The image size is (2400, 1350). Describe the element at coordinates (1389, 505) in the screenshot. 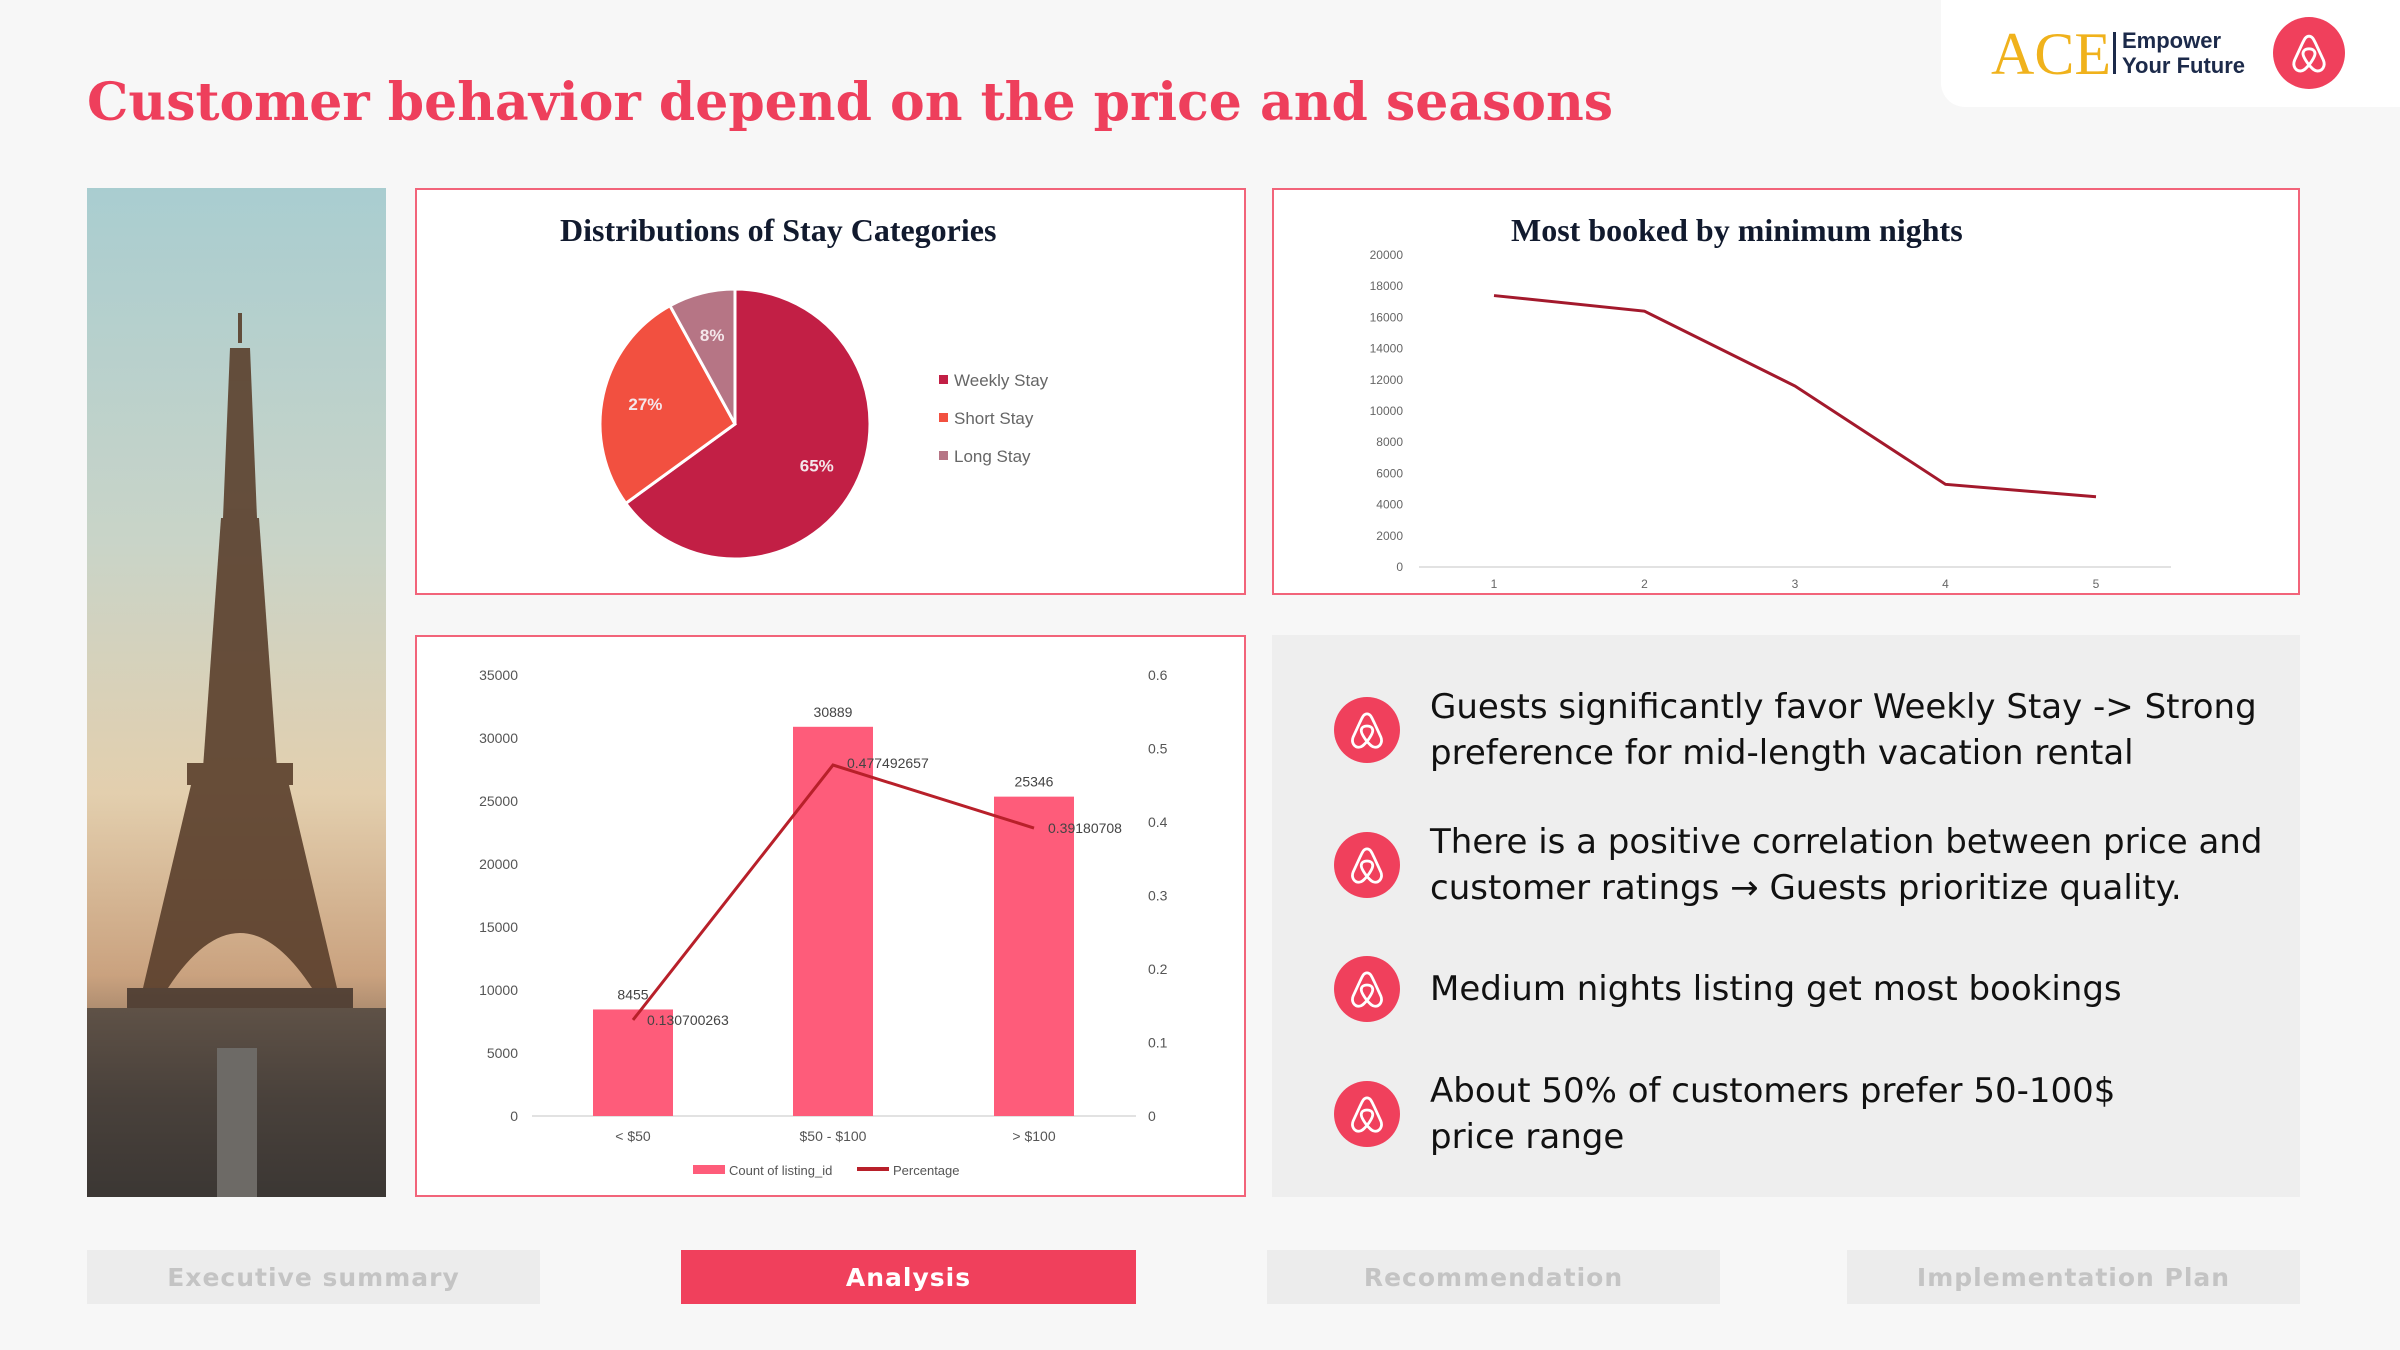

I see `y-tick-label: 4000` at that location.